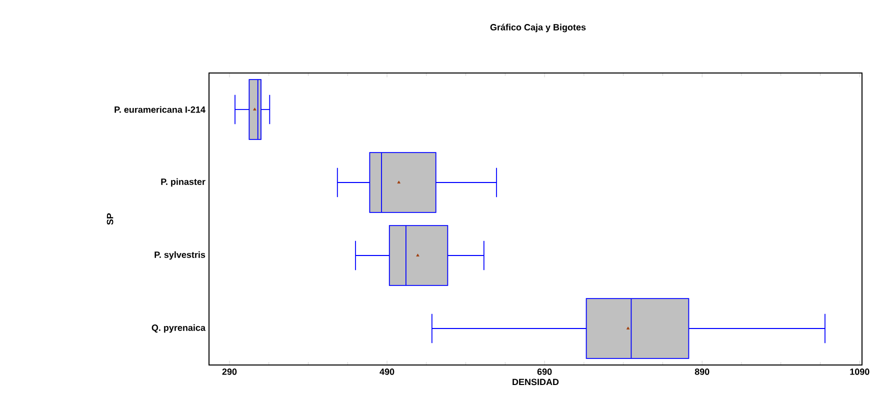 The image size is (872, 403). Describe the element at coordinates (544, 371) in the screenshot. I see `x-tick-label: 690` at that location.